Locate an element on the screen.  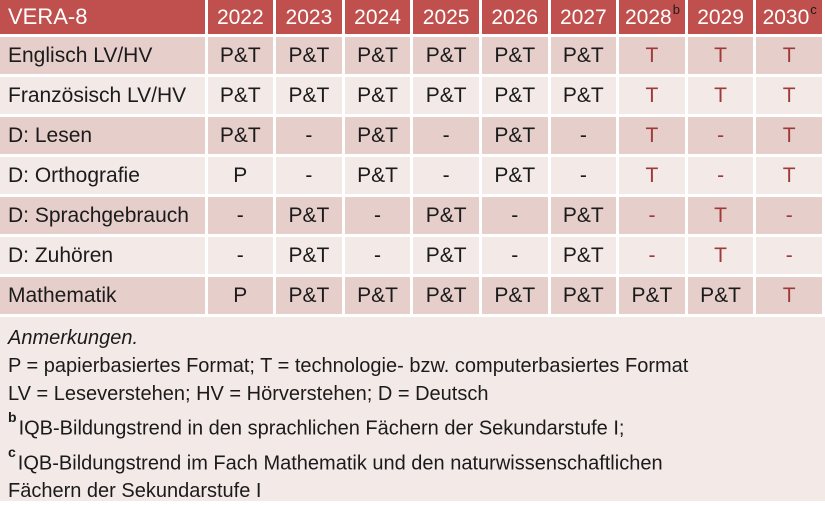
year-label: 2023 is located at coordinates (309, 17).